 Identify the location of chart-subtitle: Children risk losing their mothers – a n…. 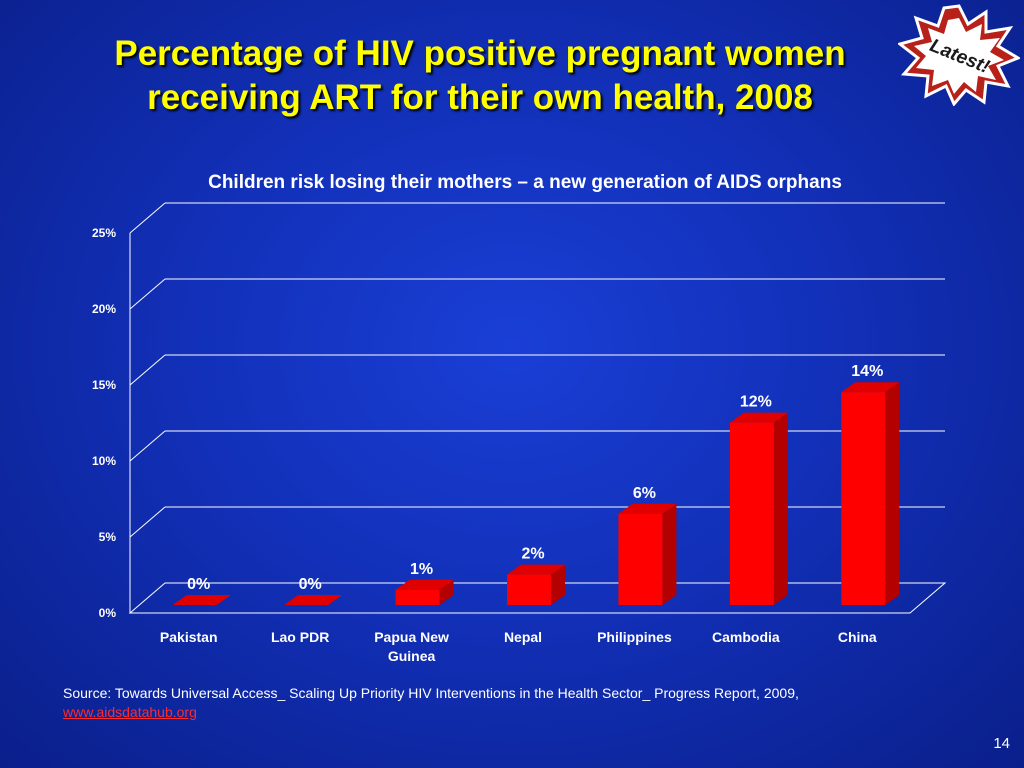
(525, 182).